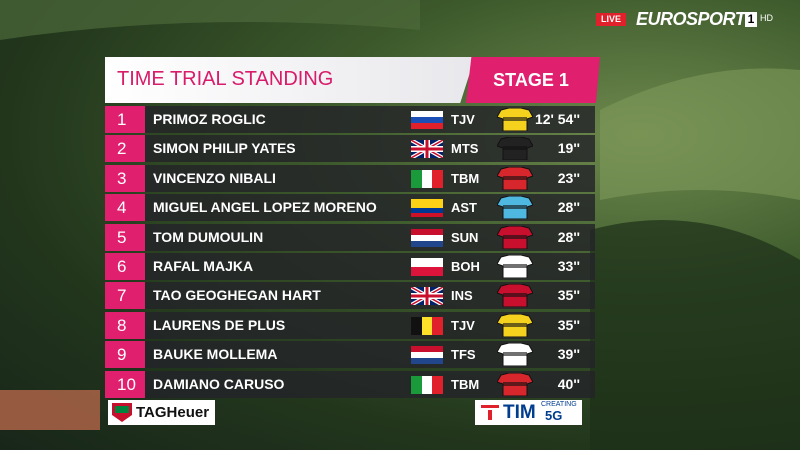 This screenshot has width=800, height=450. Describe the element at coordinates (125, 355) in the screenshot. I see `rank: 9` at that location.